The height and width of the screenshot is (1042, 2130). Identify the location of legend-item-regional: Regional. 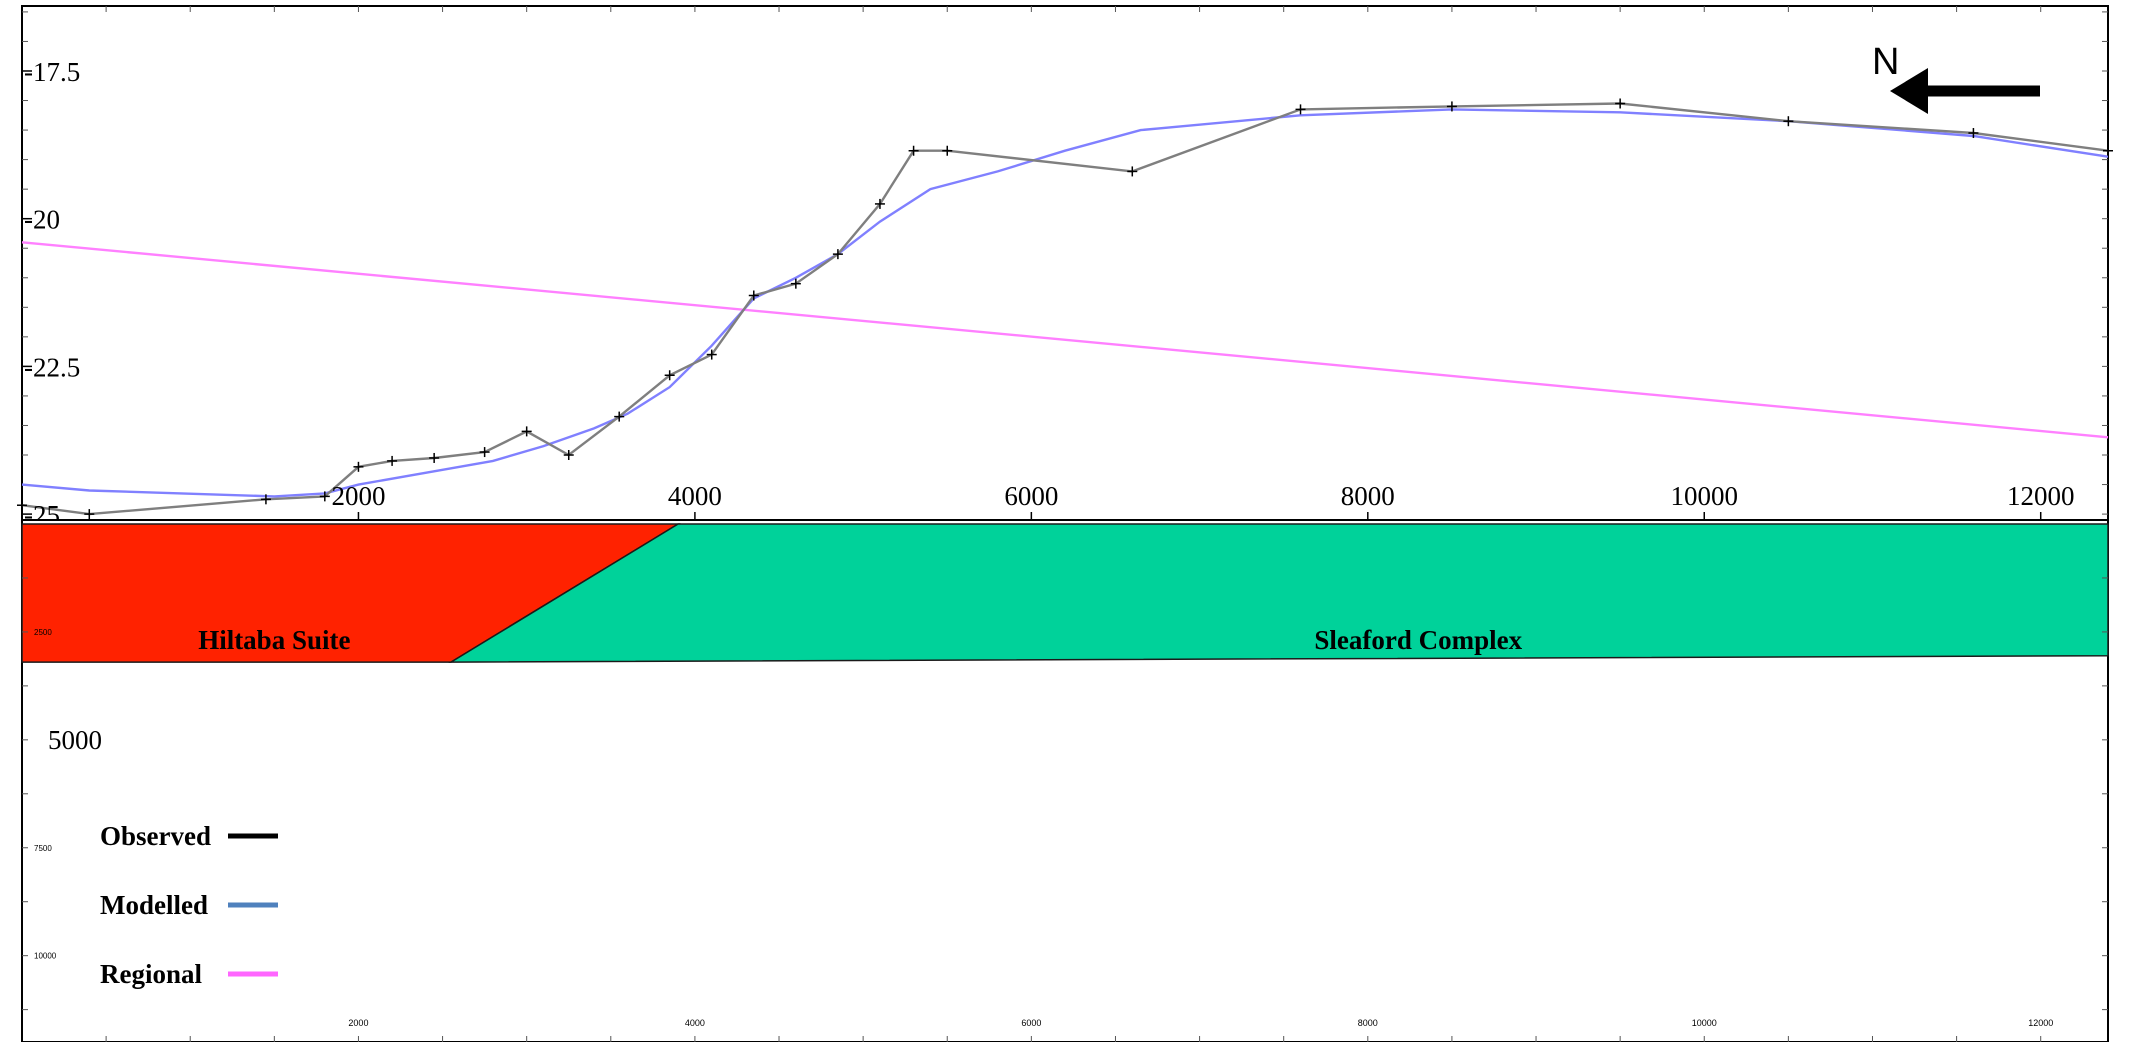
(189, 974).